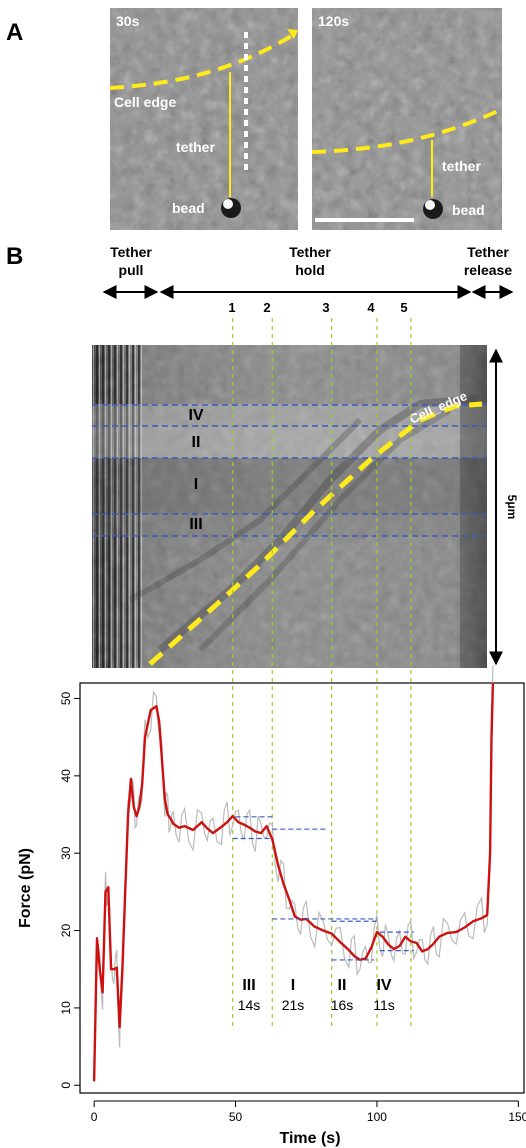 Image resolution: width=526 pixels, height=1148 pixels. Describe the element at coordinates (377, 1117) in the screenshot. I see `x-tick-label-100: 100` at that location.